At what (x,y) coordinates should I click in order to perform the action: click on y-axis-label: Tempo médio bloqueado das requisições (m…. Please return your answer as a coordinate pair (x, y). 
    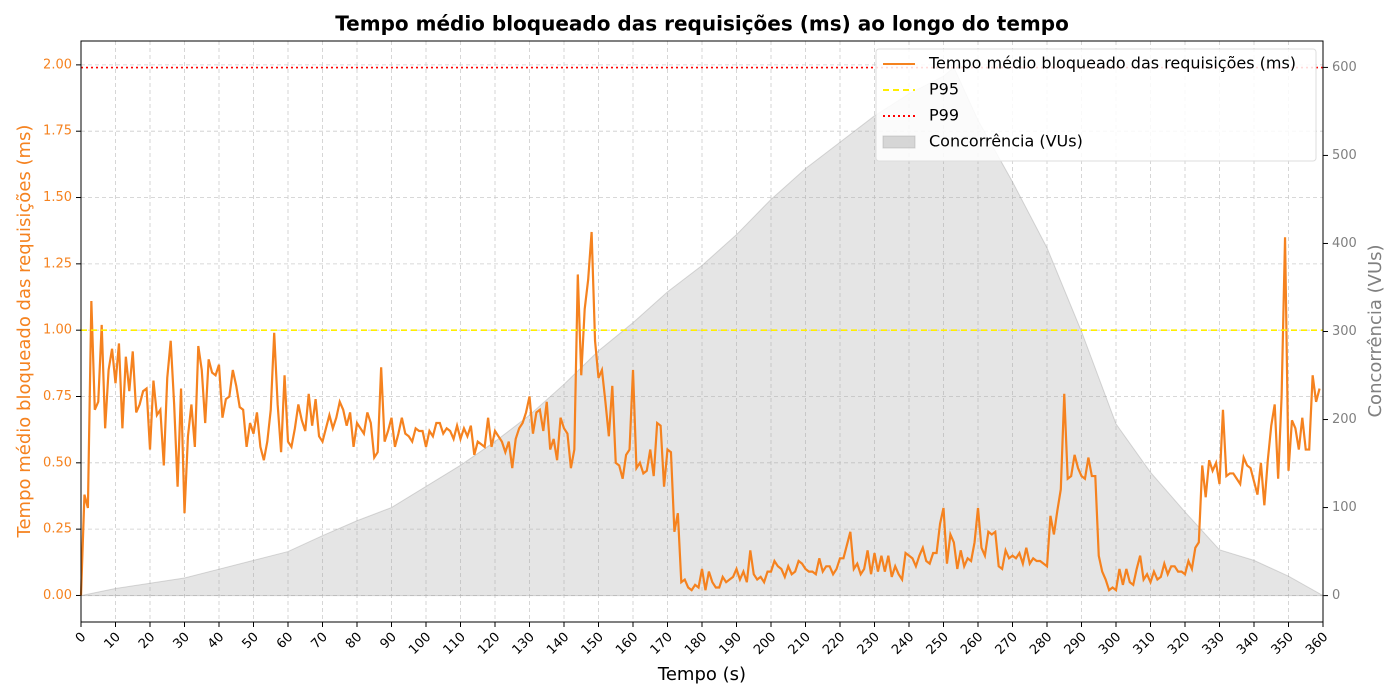
    Looking at the image, I should click on (24, 332).